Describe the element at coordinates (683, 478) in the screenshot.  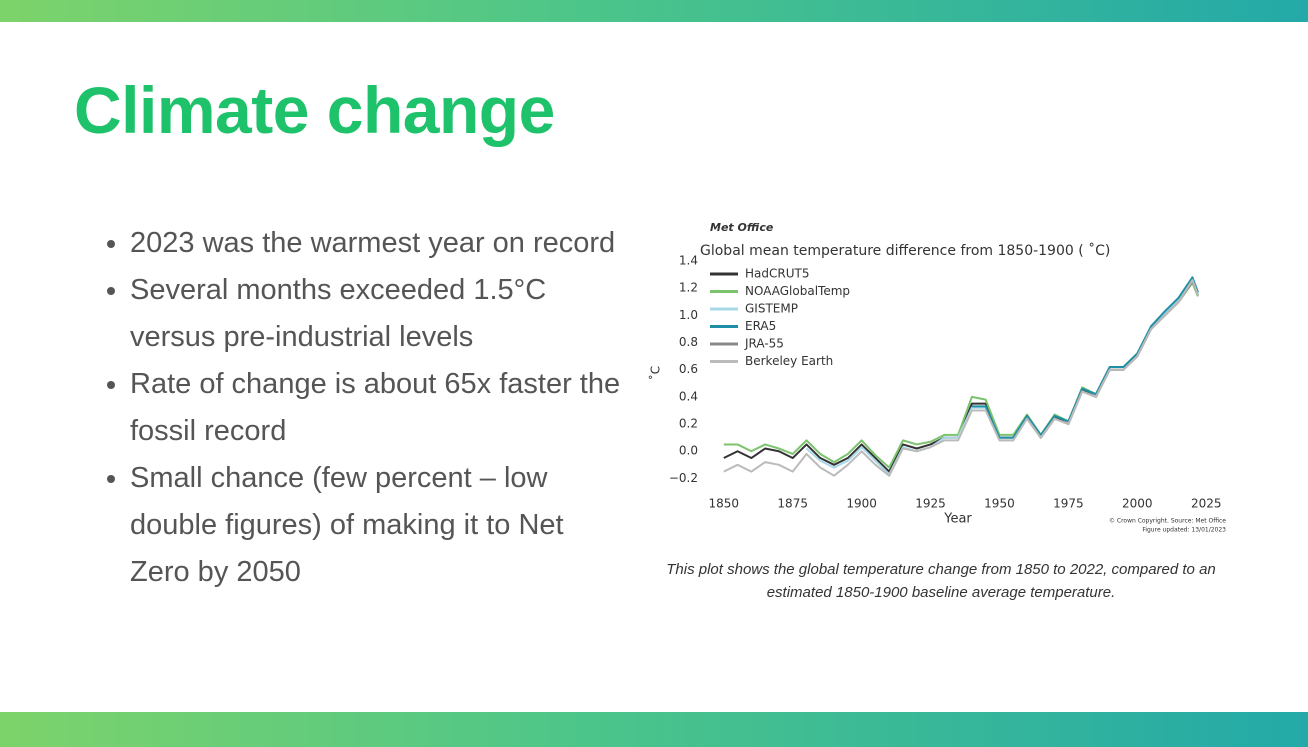
I see `y-tick-label: −0.2` at that location.